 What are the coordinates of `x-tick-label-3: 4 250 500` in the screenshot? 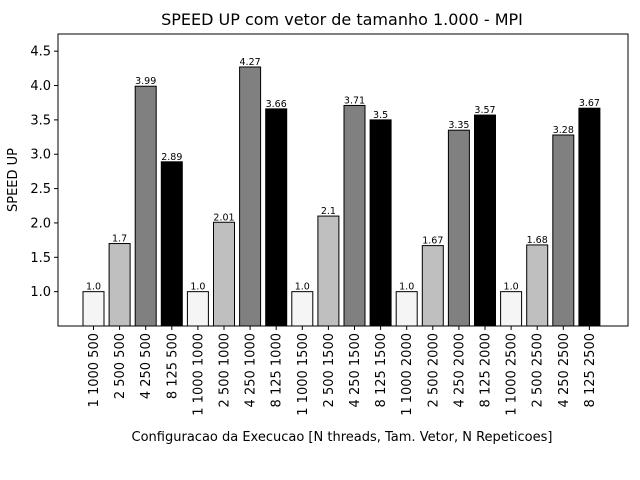 It's located at (146, 366).